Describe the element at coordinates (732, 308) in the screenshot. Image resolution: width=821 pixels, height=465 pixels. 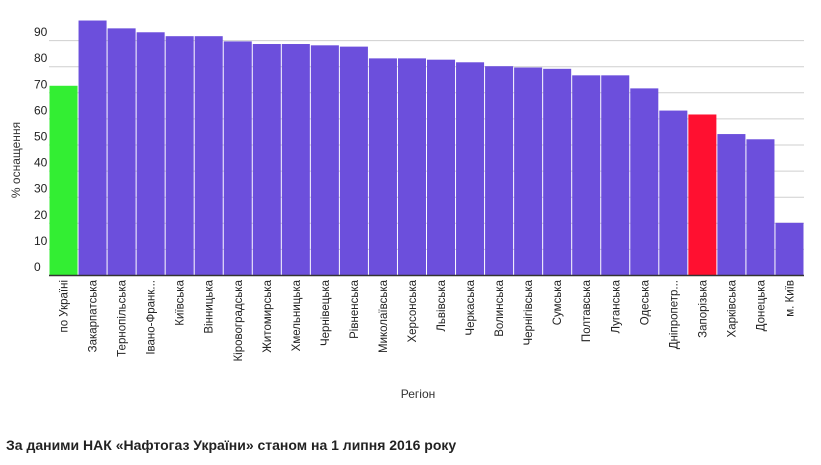
I see `x-tick-label: Харківська` at that location.